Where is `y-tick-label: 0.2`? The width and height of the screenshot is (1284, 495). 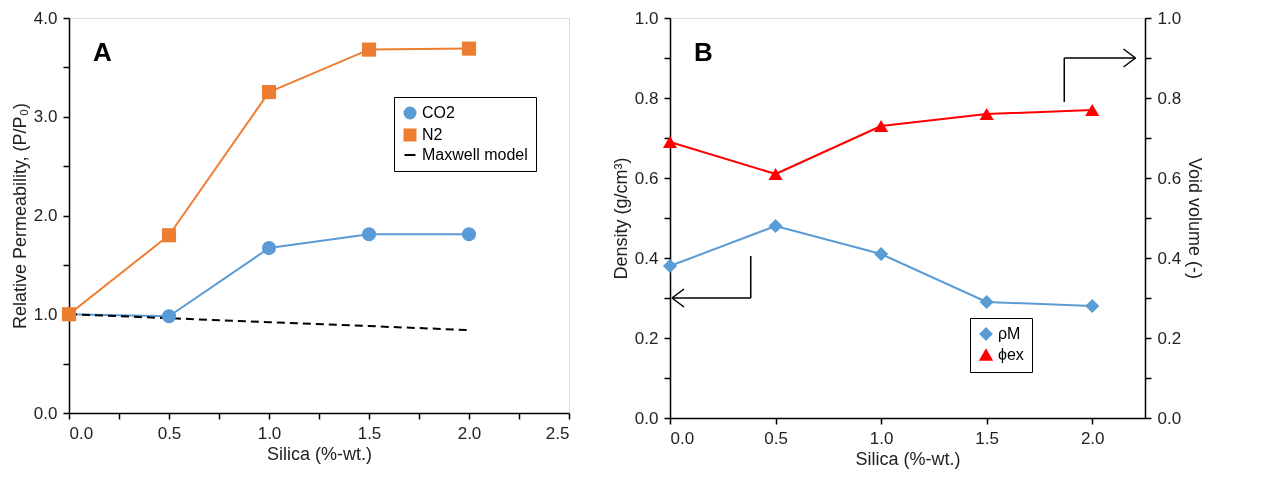
y-tick-label: 0.2 is located at coordinates (646, 338).